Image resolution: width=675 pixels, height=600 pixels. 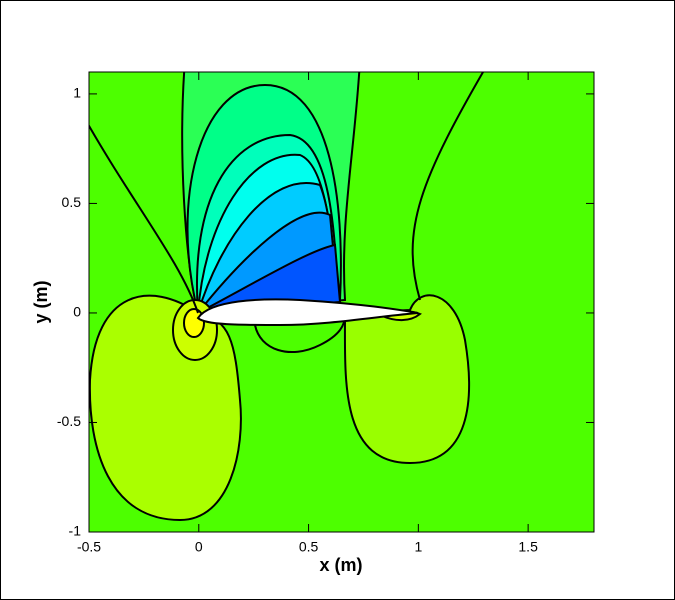 I want to click on y-tick-label: -1, so click(x=75, y=531).